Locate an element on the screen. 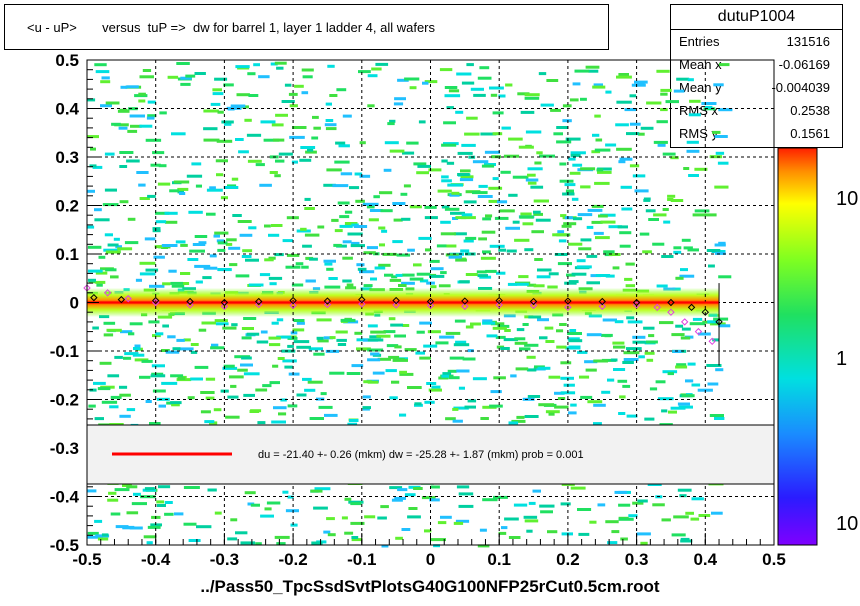 The width and height of the screenshot is (860, 606). profile-black-point is located at coordinates (396, 300).